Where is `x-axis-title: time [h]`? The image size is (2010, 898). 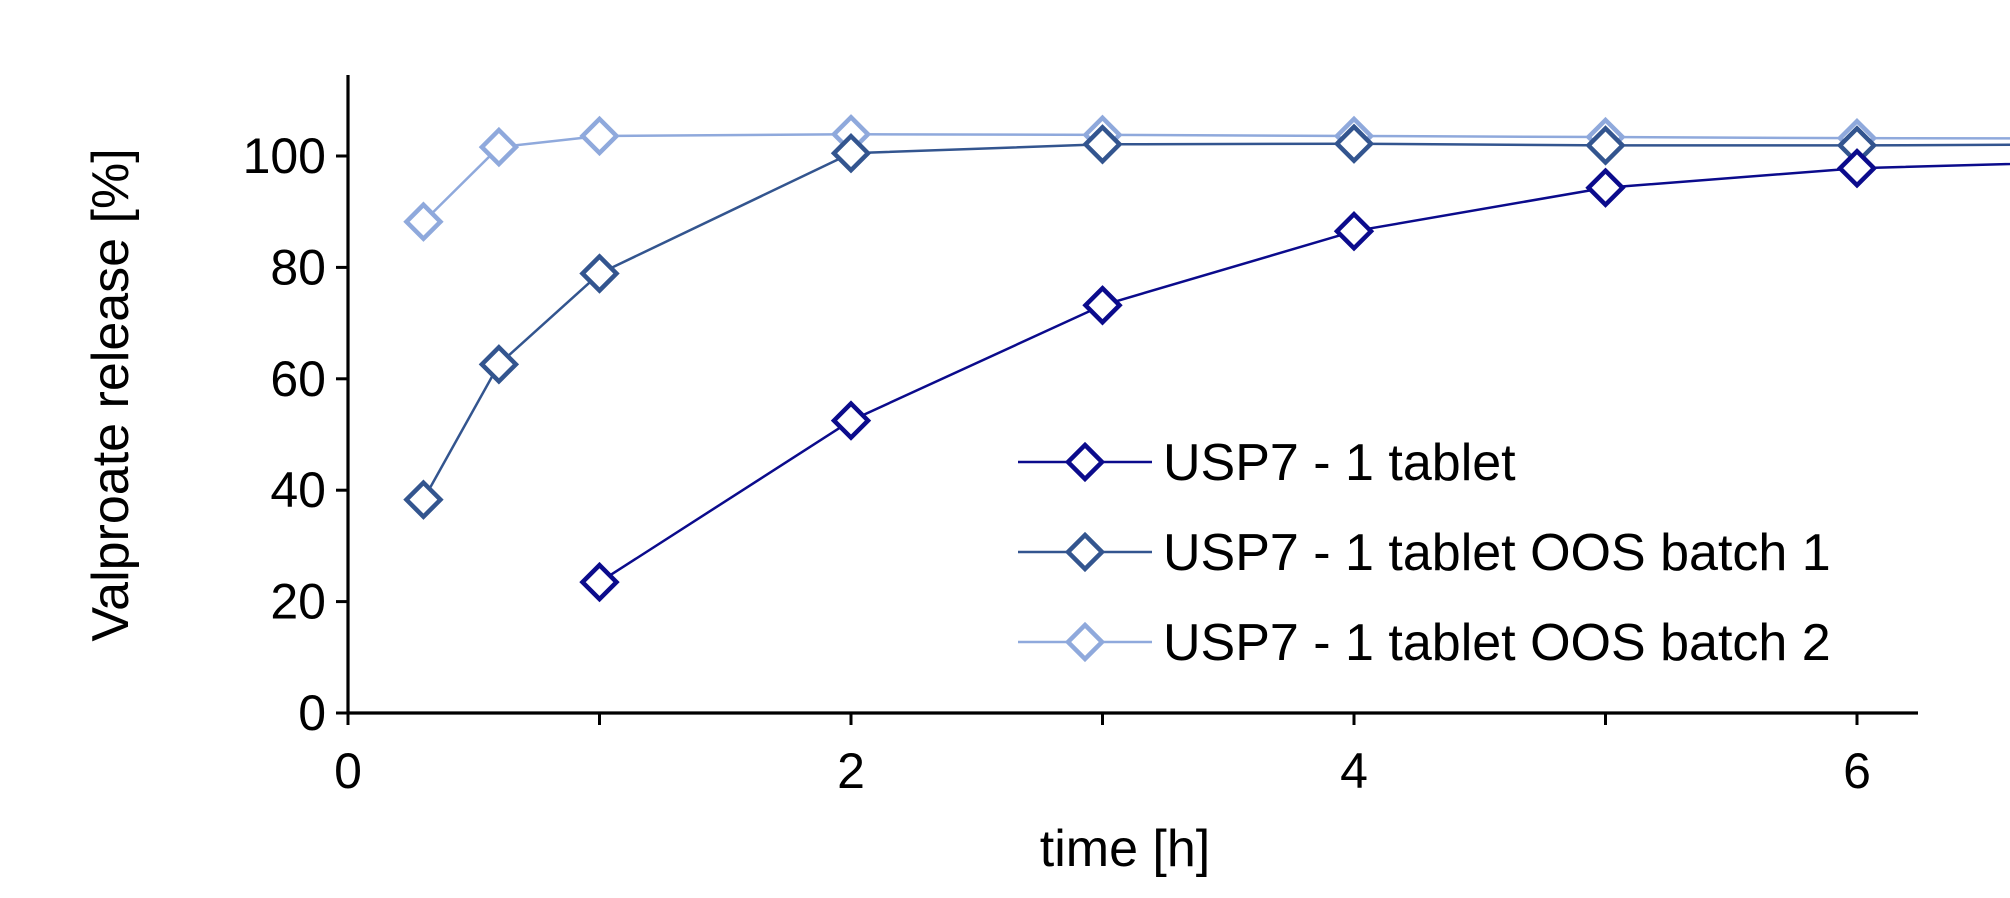 x-axis-title: time [h] is located at coordinates (1125, 849).